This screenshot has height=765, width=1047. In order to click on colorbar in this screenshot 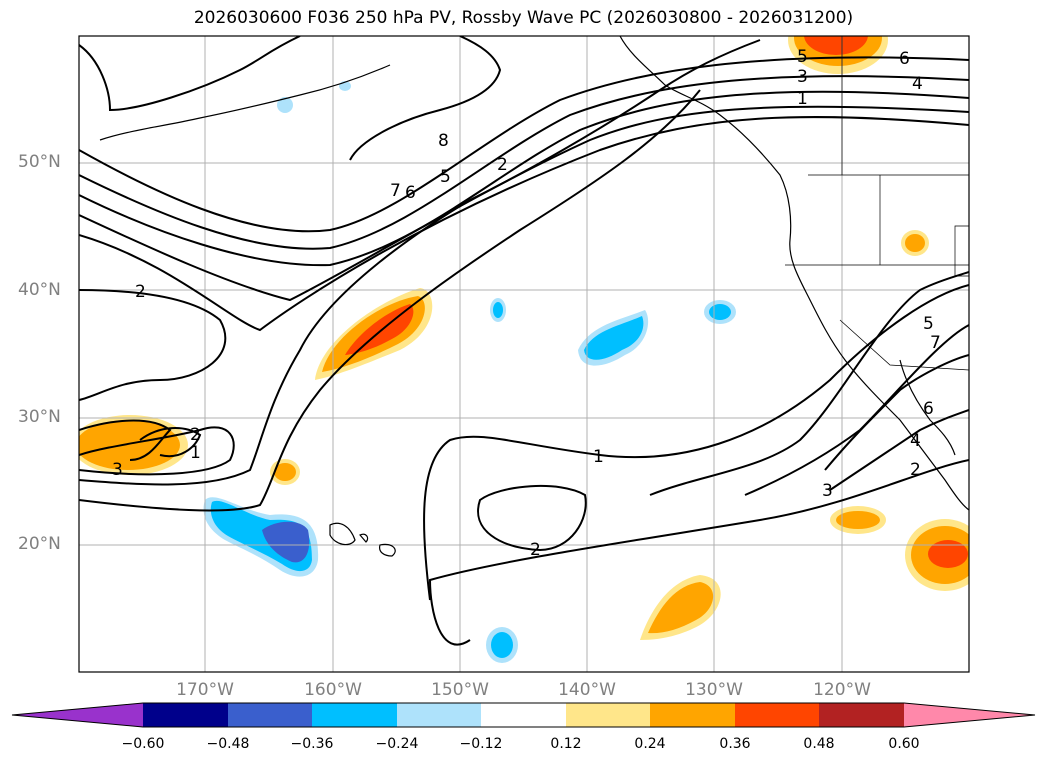, I will do `click(523, 715)`.